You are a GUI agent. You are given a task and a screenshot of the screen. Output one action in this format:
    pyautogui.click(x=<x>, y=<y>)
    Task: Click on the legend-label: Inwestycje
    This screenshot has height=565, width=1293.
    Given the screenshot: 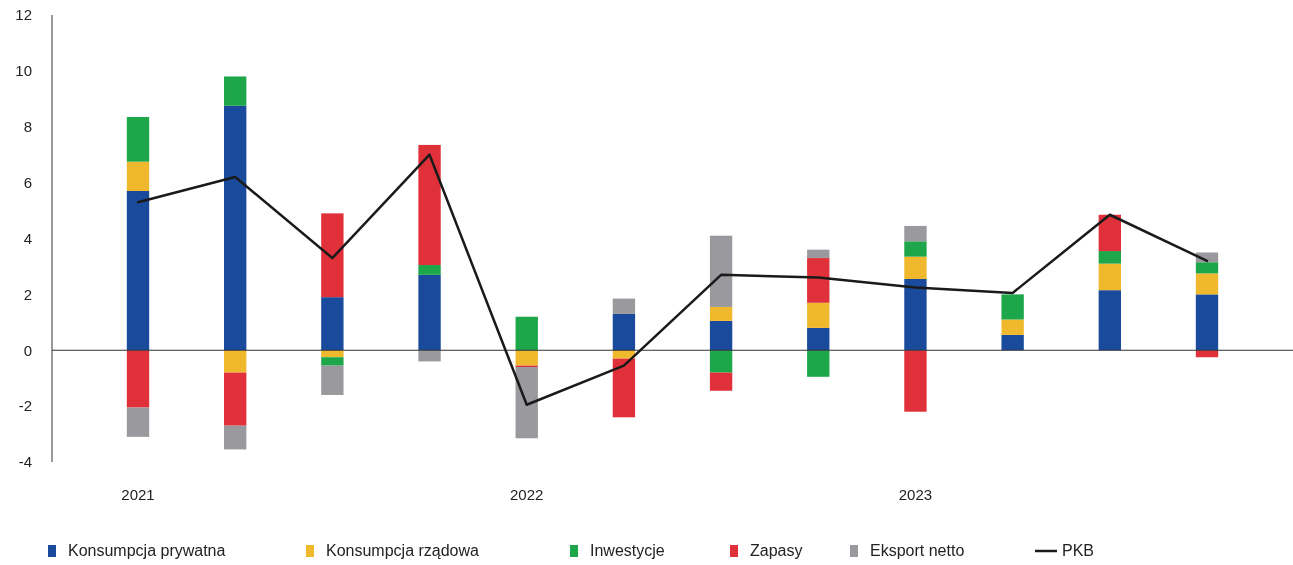 What is the action you would take?
    pyautogui.click(x=627, y=550)
    